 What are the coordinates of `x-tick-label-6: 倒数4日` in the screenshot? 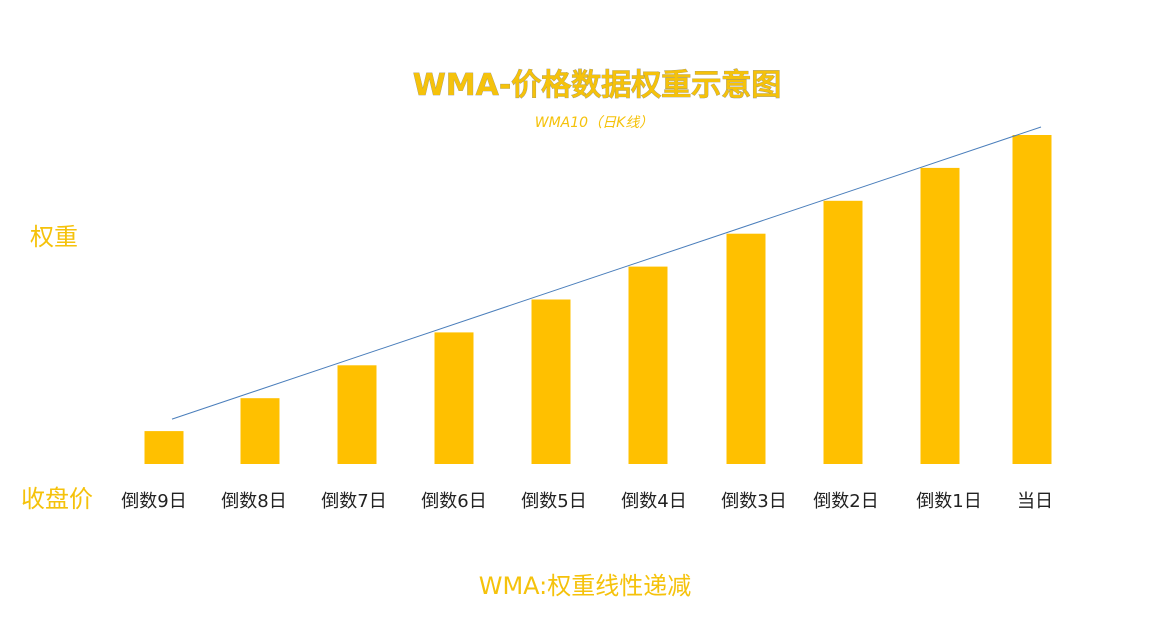 It's located at (653, 501).